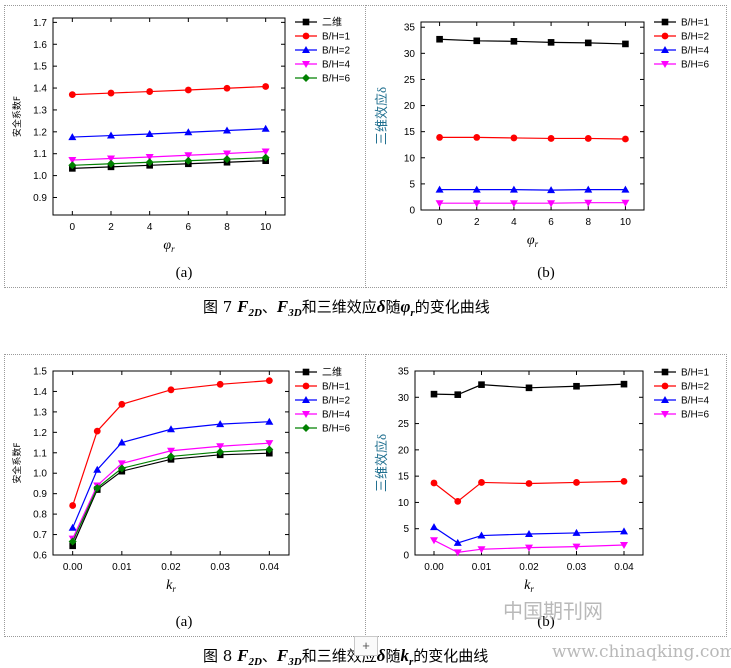 The image size is (731, 668). Describe the element at coordinates (553, 611) in the screenshot. I see `watermark-chinese-text: 中国期刊网` at that location.